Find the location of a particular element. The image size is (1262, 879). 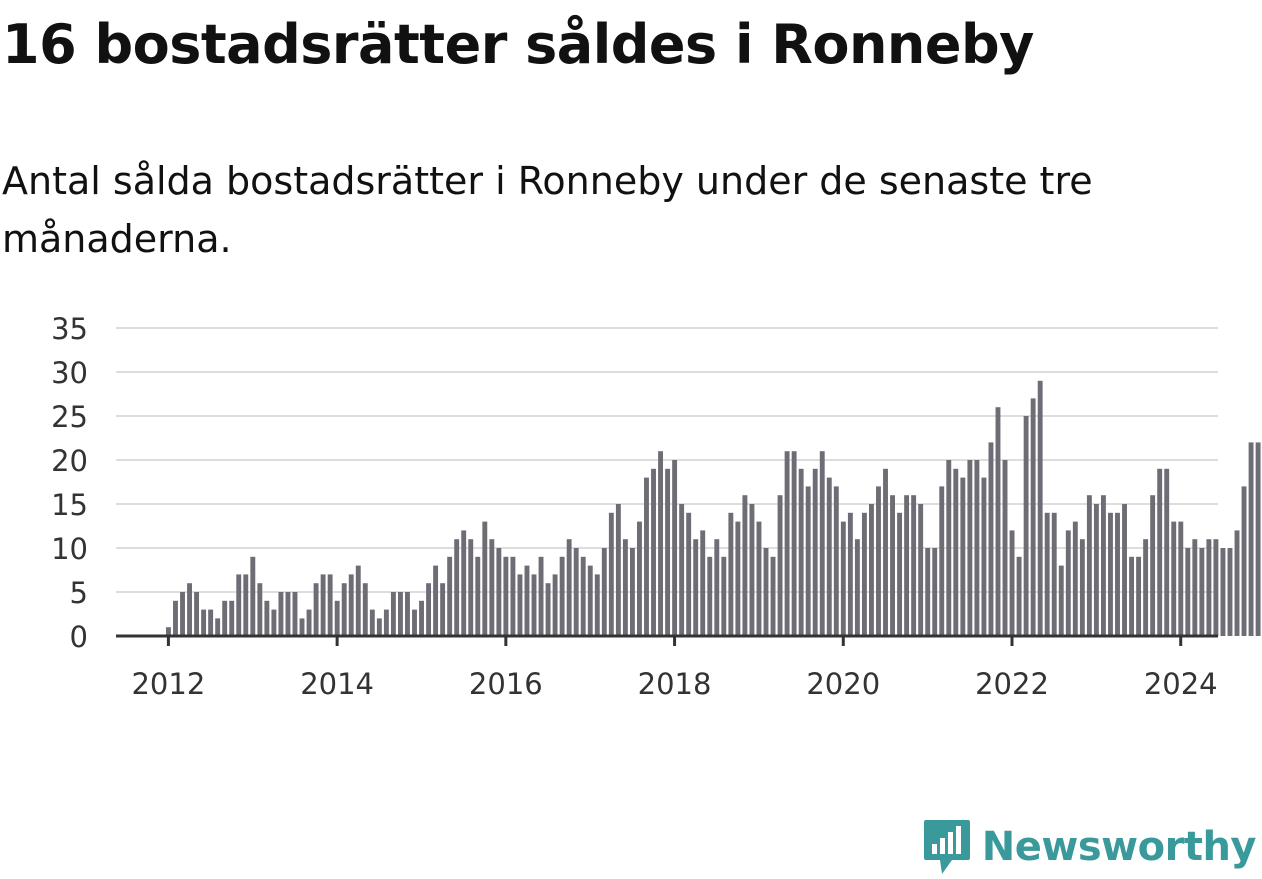

newsworthy-logo-text: Newsworthy is located at coordinates (1119, 847).